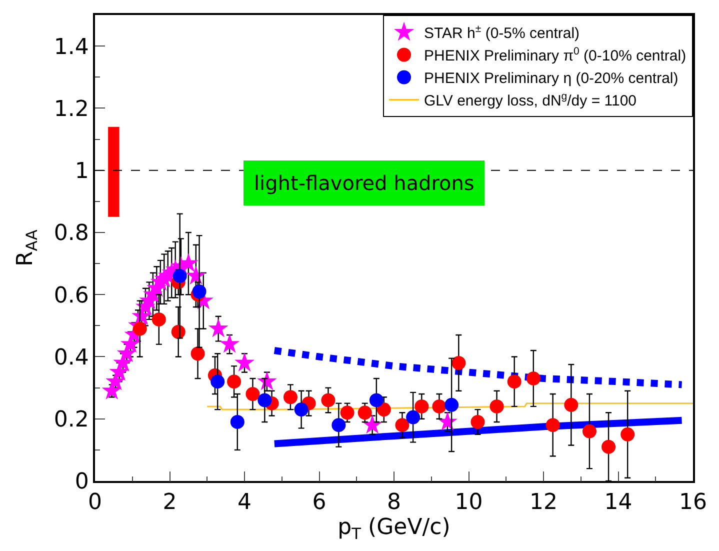 The width and height of the screenshot is (719, 551). Describe the element at coordinates (169, 503) in the screenshot. I see `x-tick-label: 2` at that location.